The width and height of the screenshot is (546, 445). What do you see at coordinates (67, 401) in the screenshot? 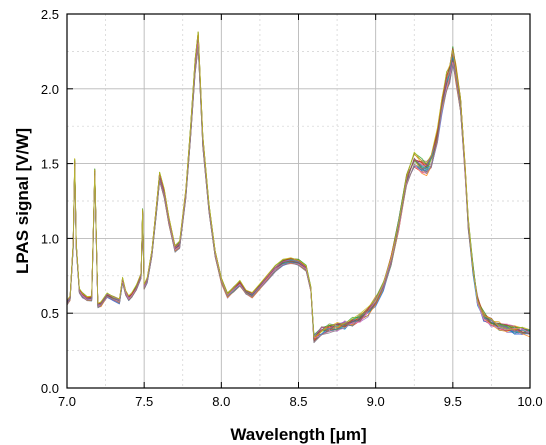
I see `x-tick-label: 7.0` at bounding box center [67, 401].